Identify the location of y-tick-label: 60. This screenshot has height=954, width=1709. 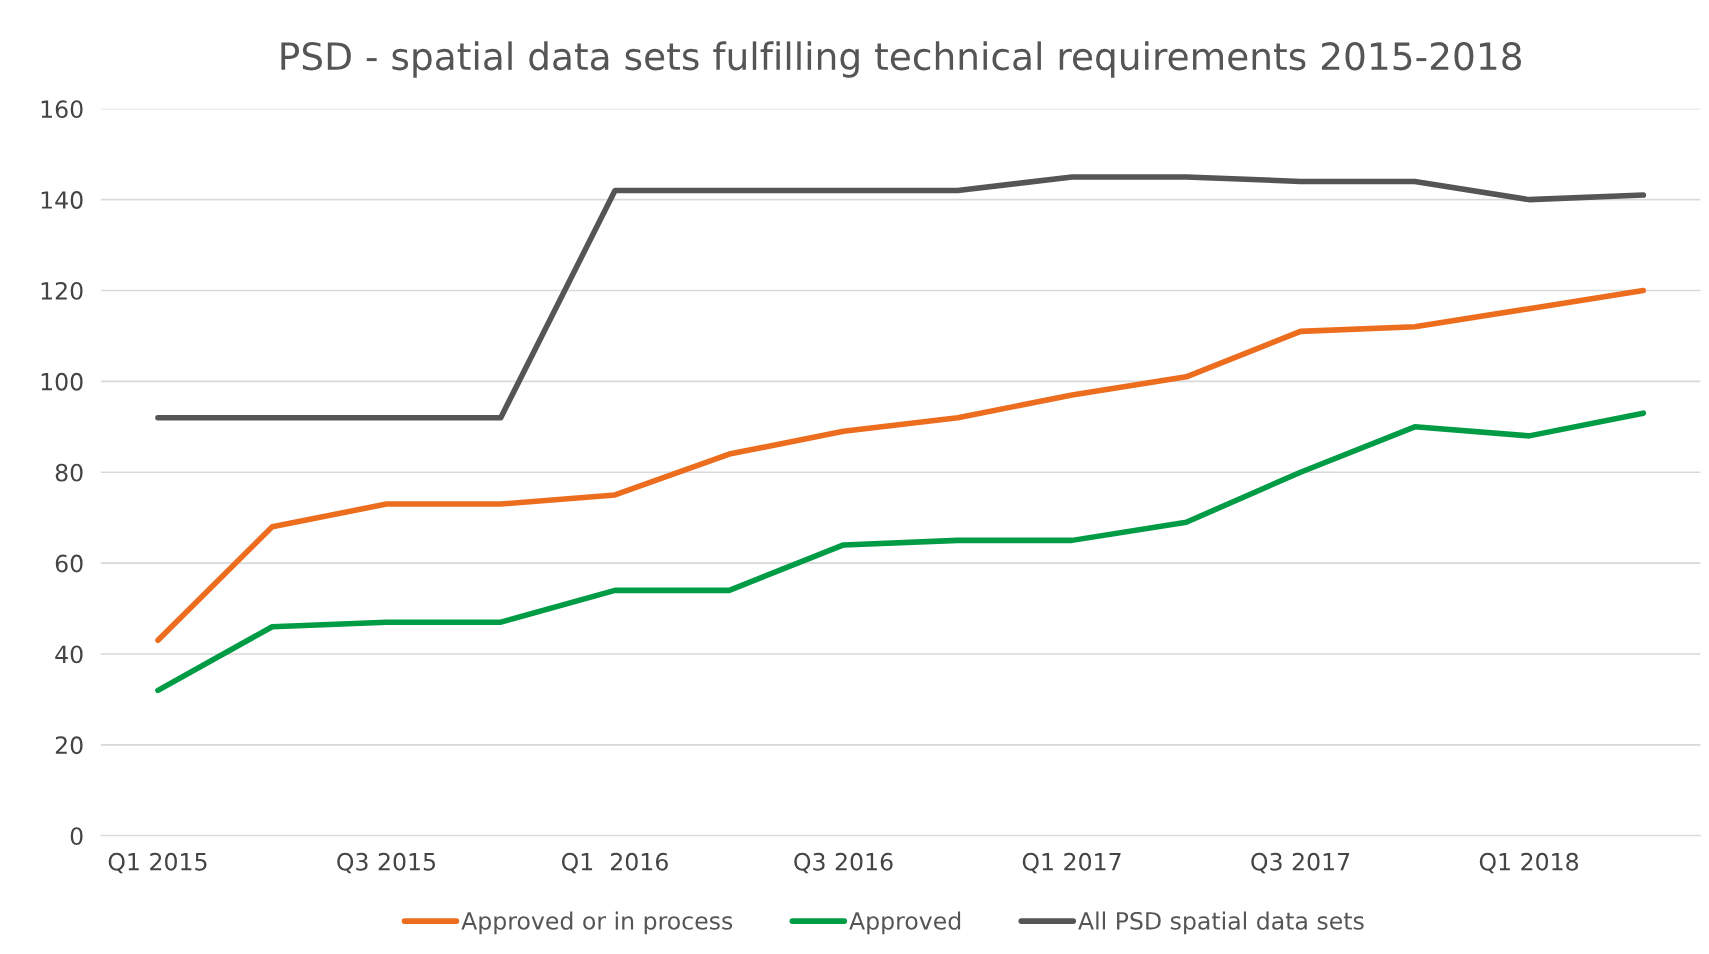
(69, 563).